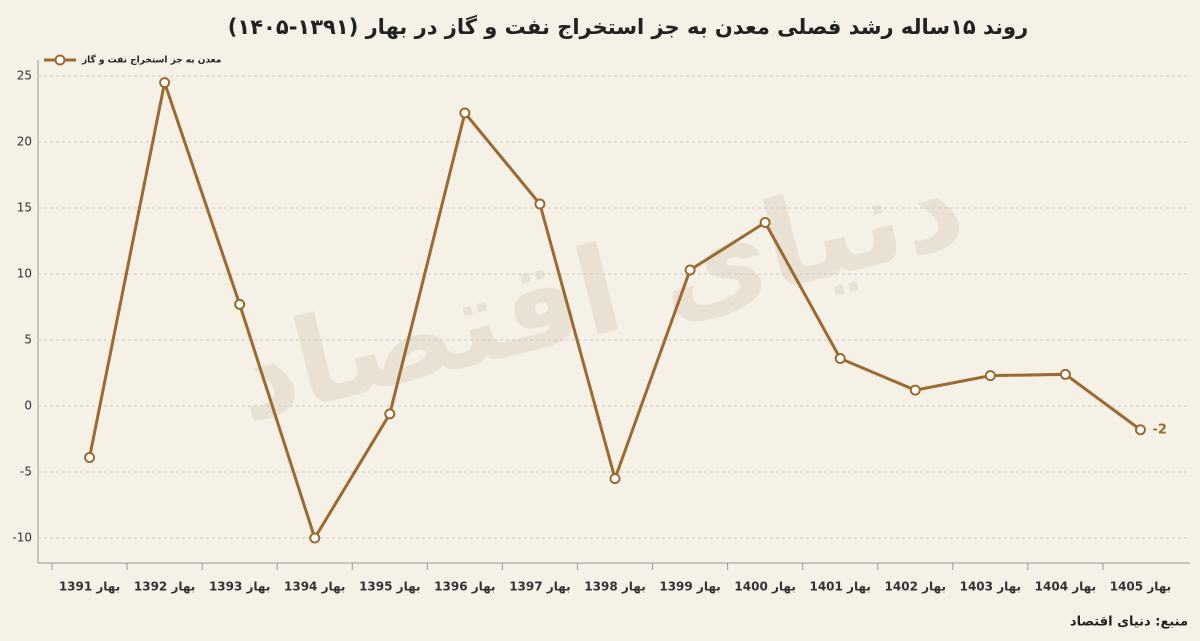  What do you see at coordinates (389, 587) in the screenshot?
I see `x-tick-label: بهار 1395` at bounding box center [389, 587].